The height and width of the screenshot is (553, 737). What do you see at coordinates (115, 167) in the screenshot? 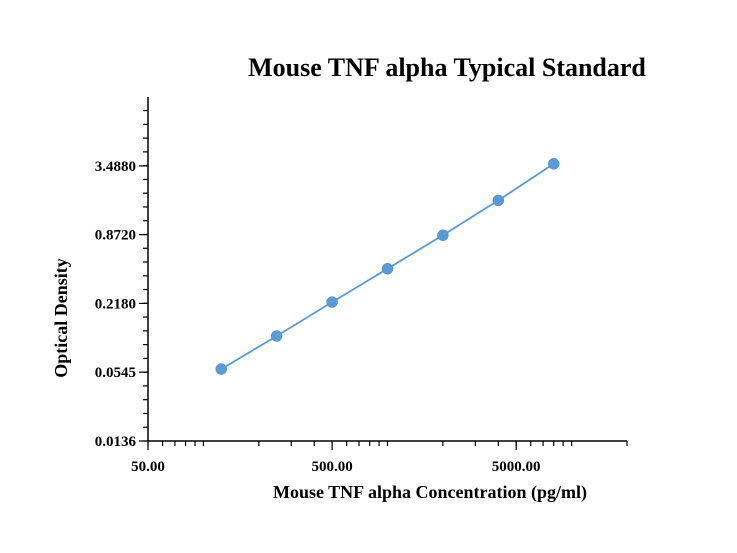
I see `y-tick-label: 3.4880` at bounding box center [115, 167].